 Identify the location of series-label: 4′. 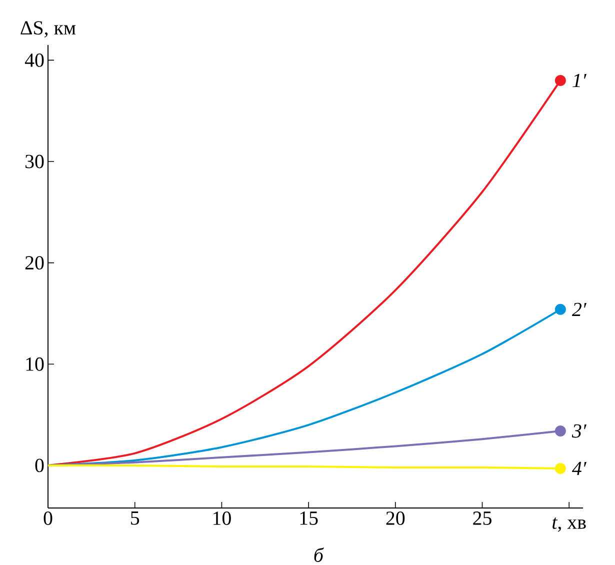
(579, 469).